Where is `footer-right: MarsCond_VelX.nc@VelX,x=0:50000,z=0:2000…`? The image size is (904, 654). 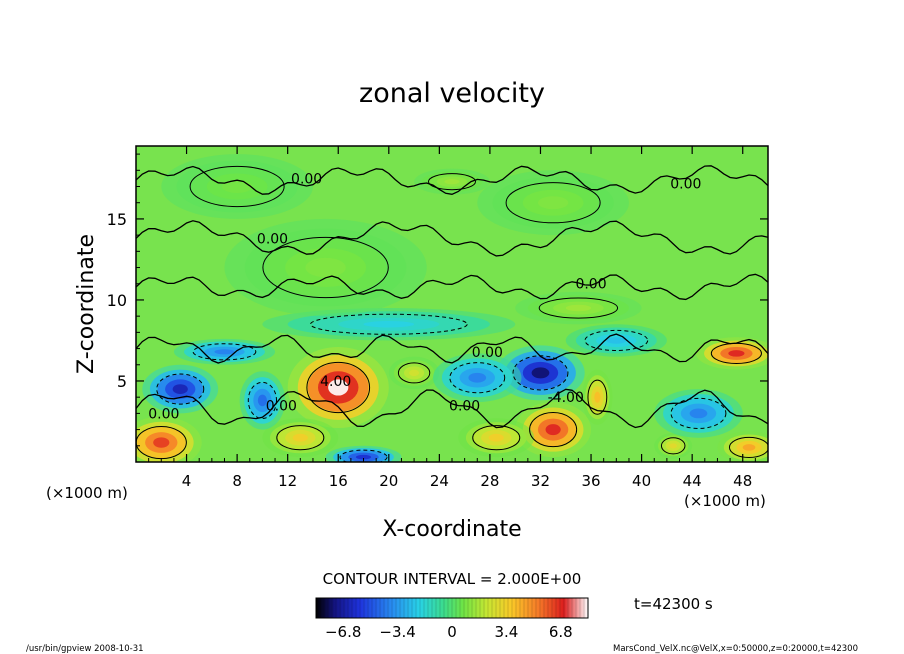
footer-right: MarsCond_VelX.nc@VelX,x=0:50000,z=0:2000… is located at coordinates (735, 649).